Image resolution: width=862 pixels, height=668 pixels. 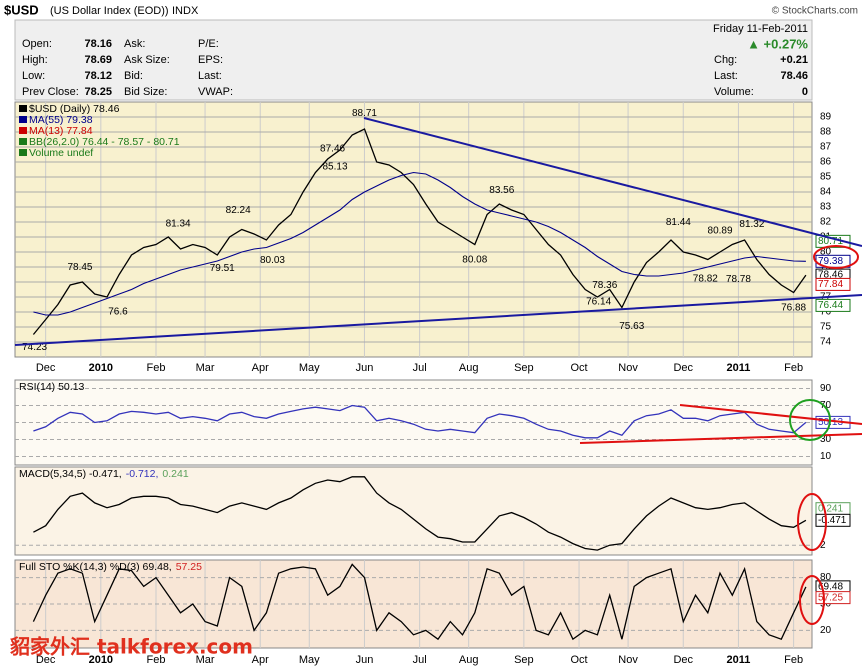 I want to click on series-line, so click(x=419, y=602).